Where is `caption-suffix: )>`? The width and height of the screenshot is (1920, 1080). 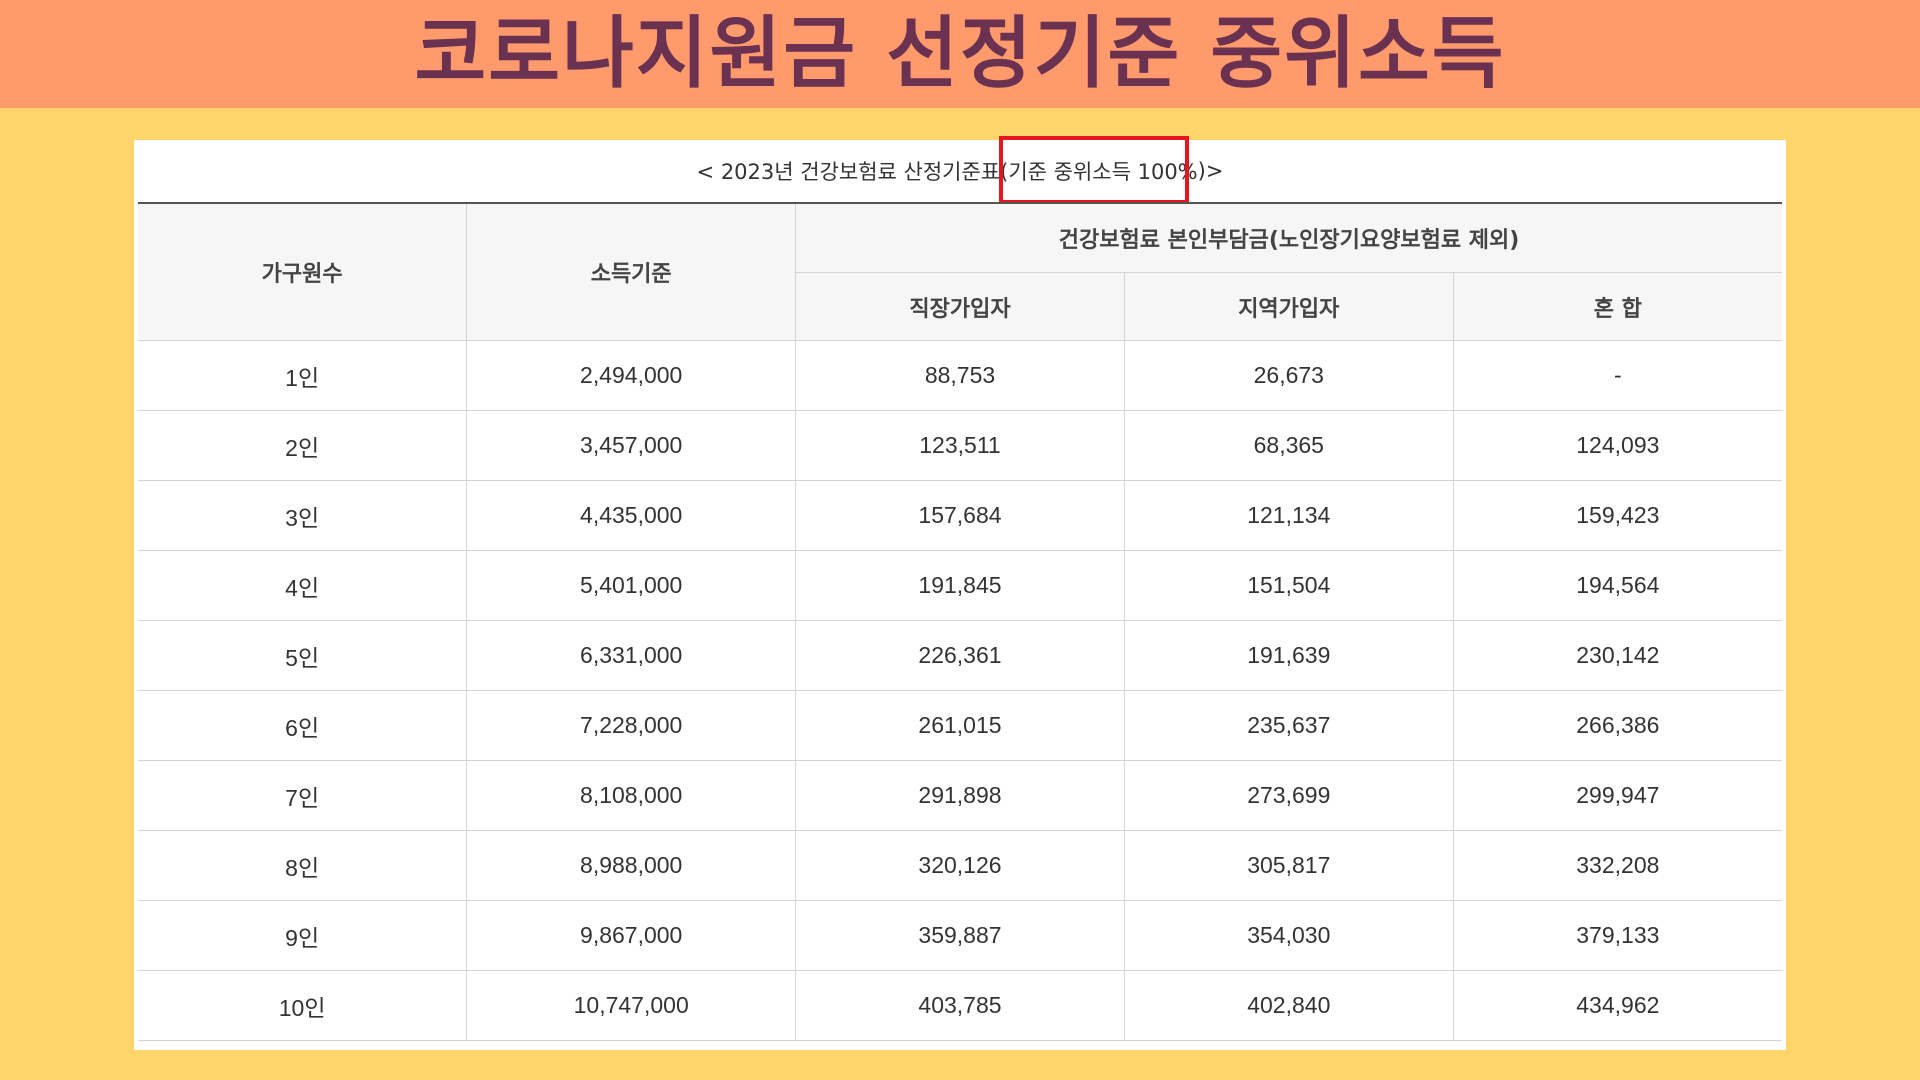
caption-suffix: )> is located at coordinates (1210, 171).